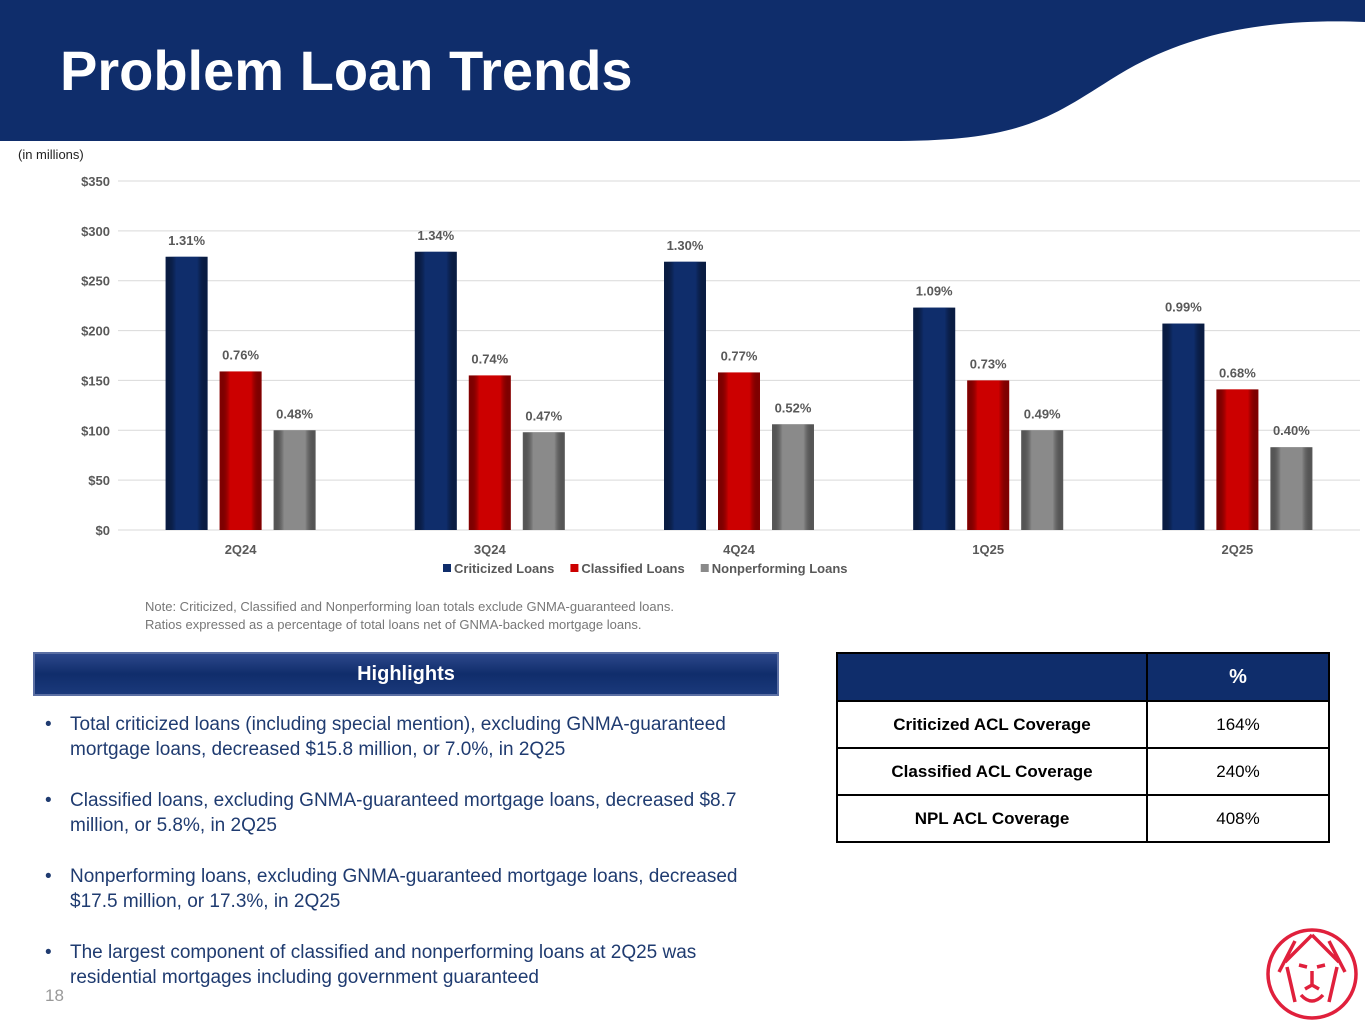 The image size is (1365, 1024). I want to click on table-row: Classified ACL Coverage 240%, so click(1083, 771).